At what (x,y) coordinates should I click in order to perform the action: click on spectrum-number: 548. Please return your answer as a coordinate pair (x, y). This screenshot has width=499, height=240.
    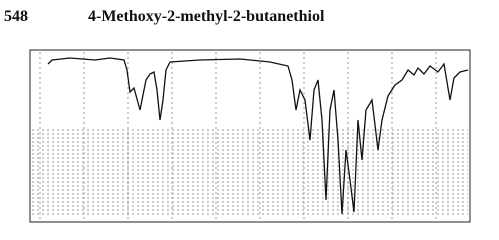
    Looking at the image, I should click on (16, 16).